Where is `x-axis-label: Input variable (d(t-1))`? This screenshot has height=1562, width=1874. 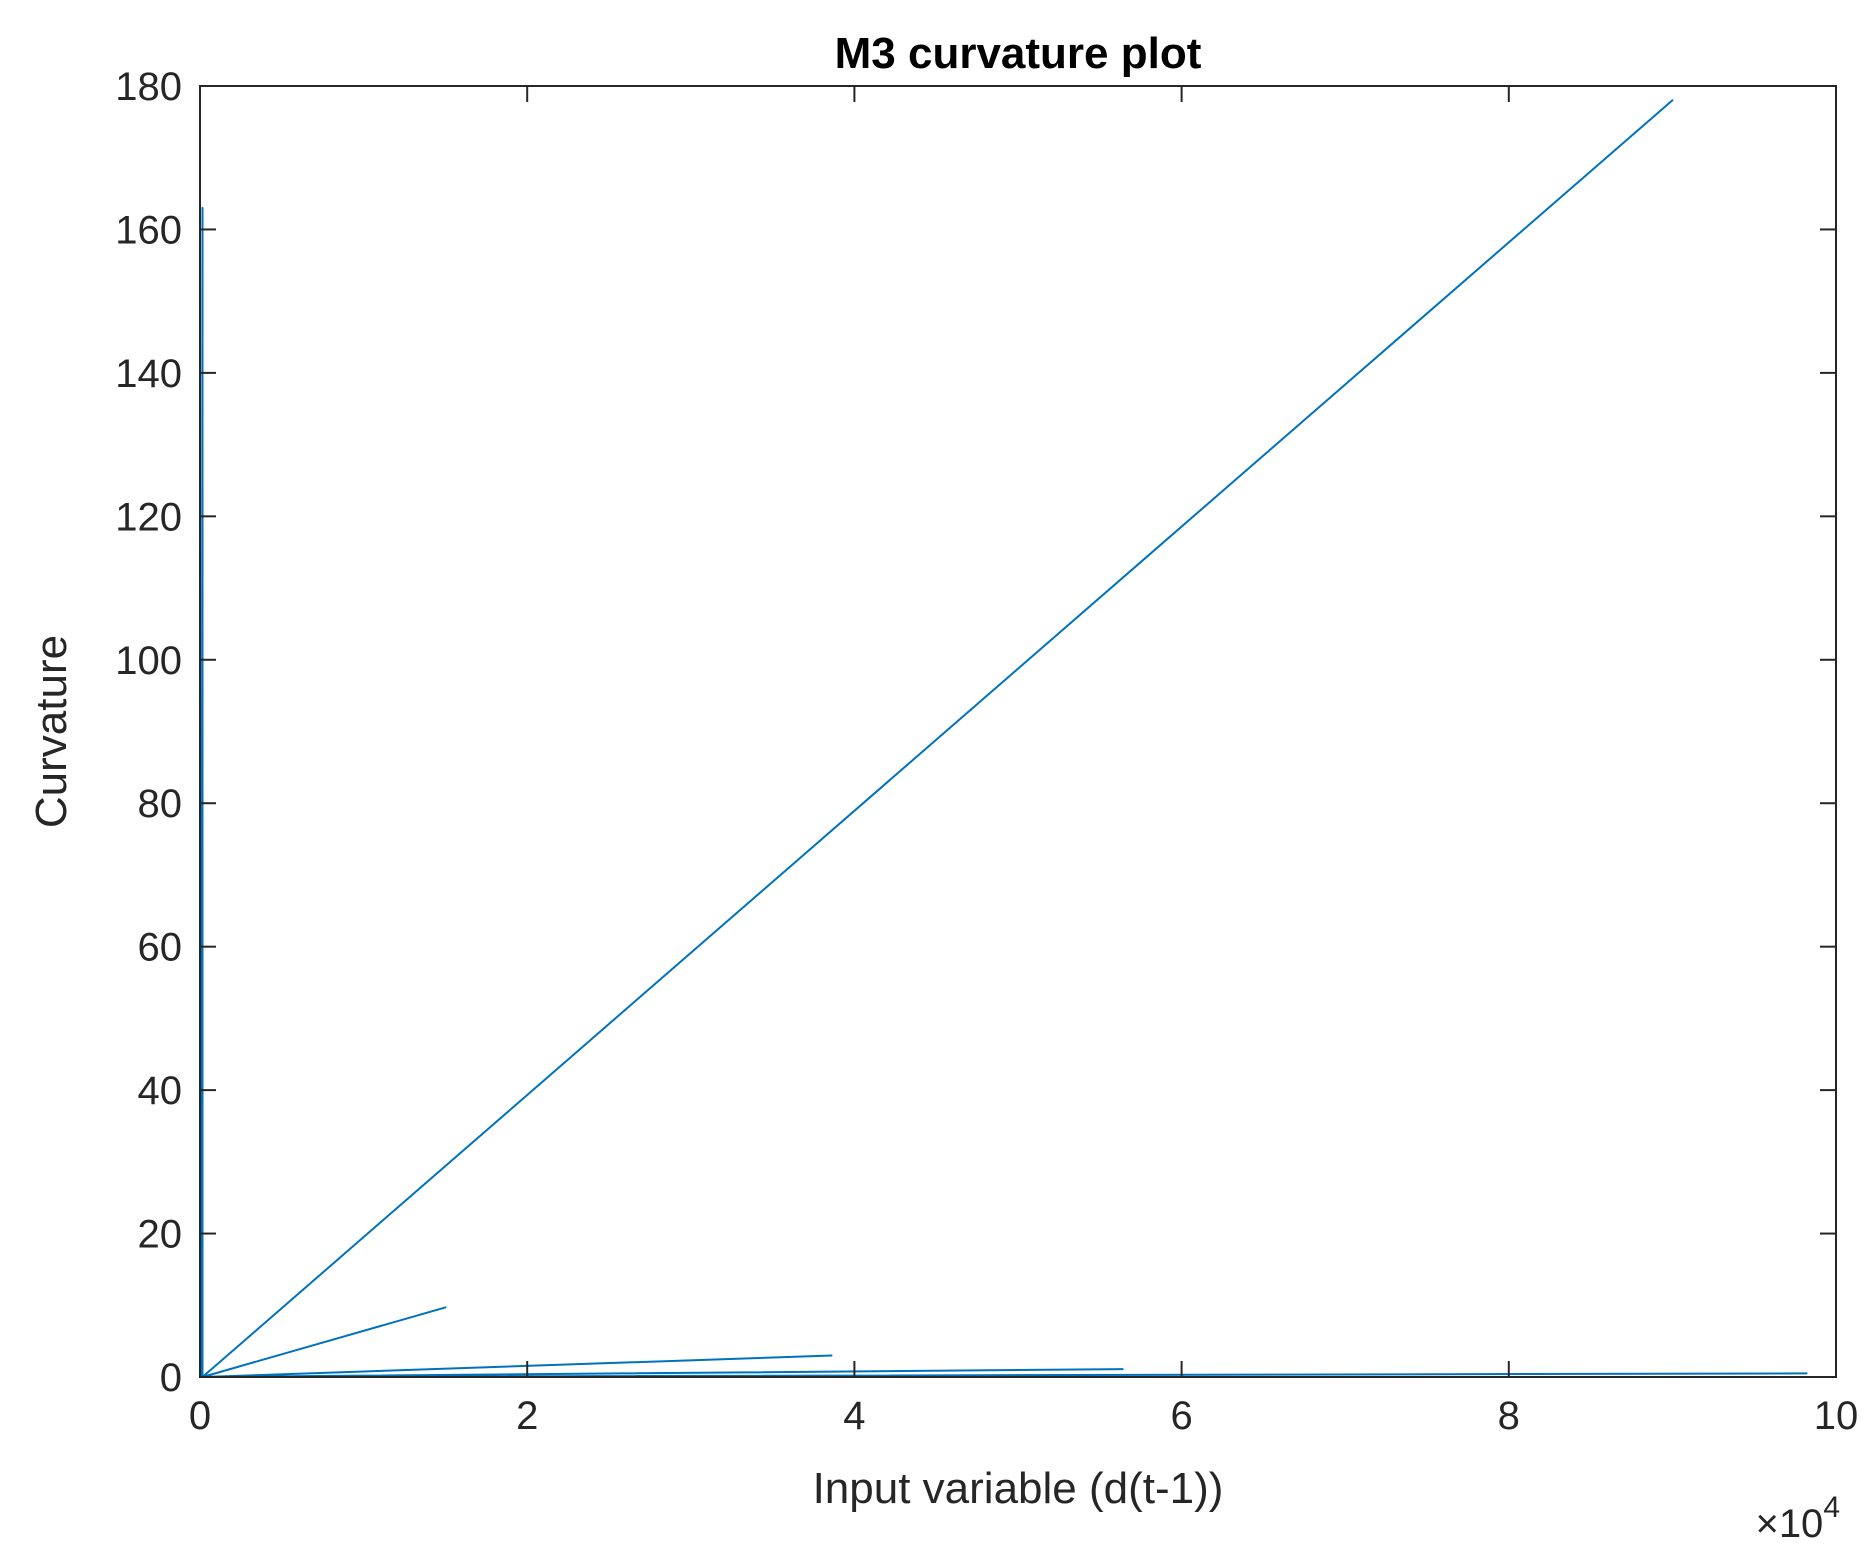 x-axis-label: Input variable (d(t-1)) is located at coordinates (1018, 1488).